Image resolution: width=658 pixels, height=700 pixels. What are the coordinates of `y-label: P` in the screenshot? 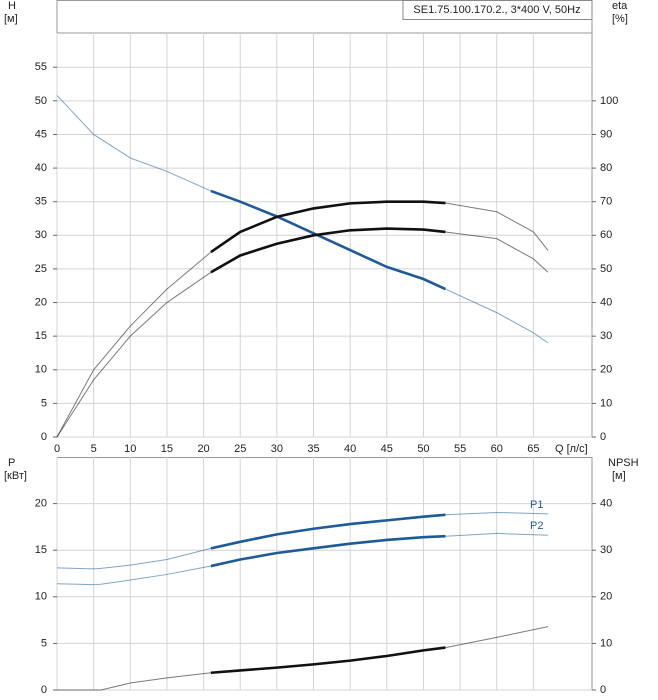 It's located at (11, 463).